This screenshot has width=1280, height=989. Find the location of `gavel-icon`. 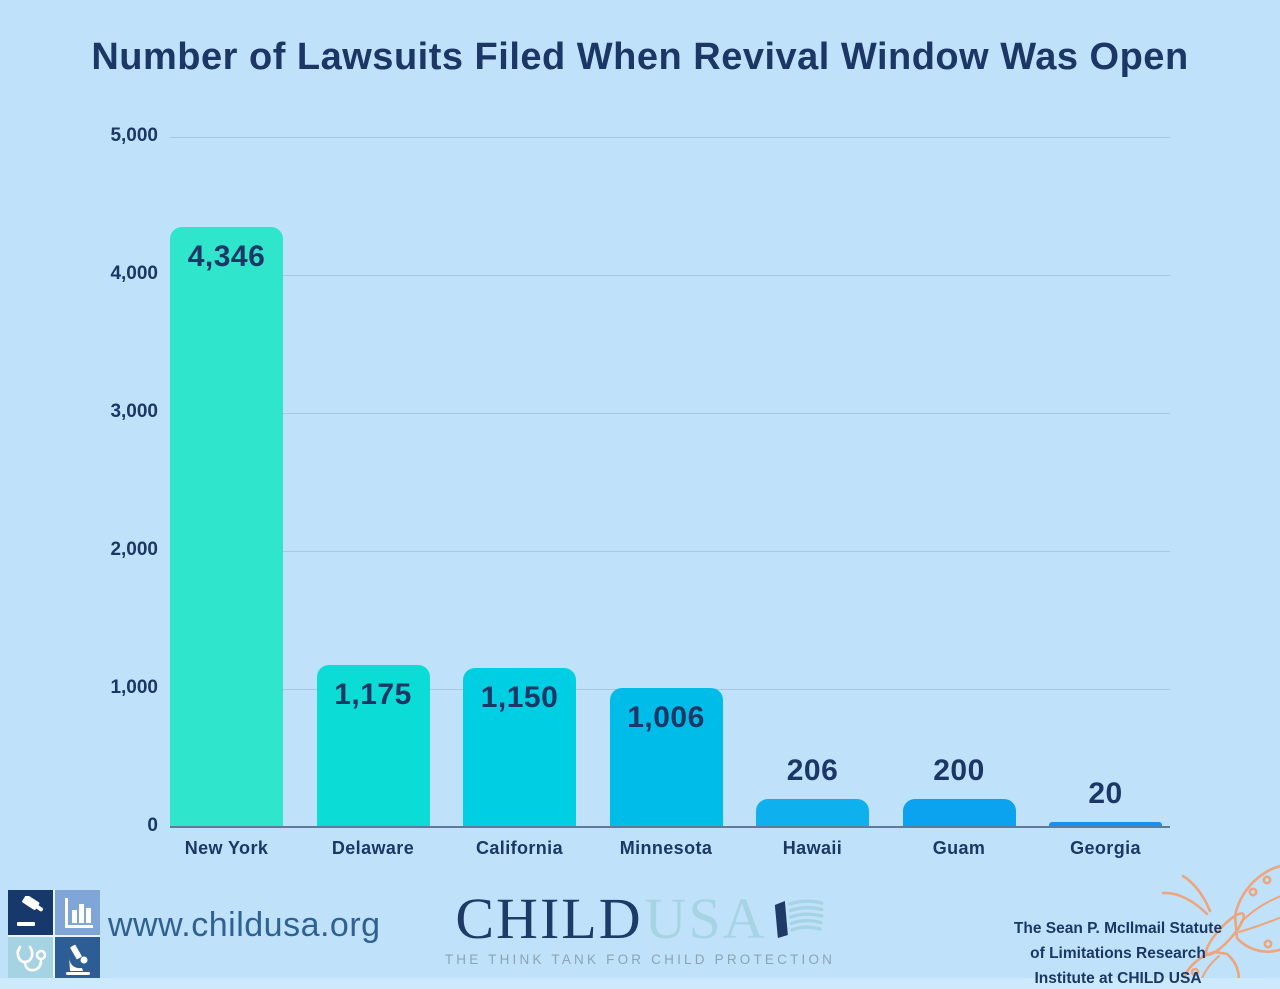

gavel-icon is located at coordinates (30, 912).